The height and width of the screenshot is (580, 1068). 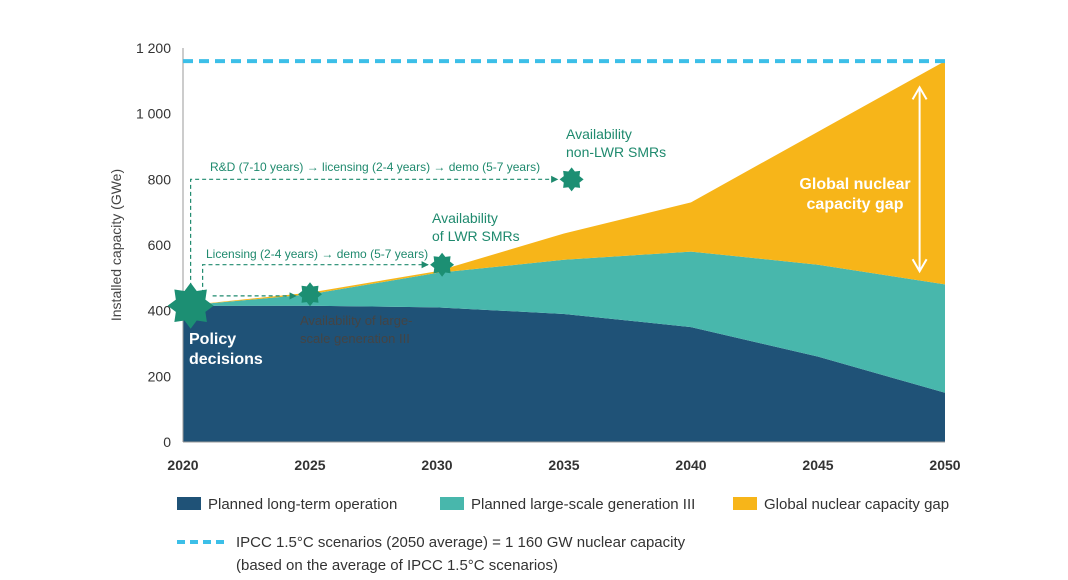 What do you see at coordinates (309, 465) in the screenshot?
I see `x-tick-label: 2025` at bounding box center [309, 465].